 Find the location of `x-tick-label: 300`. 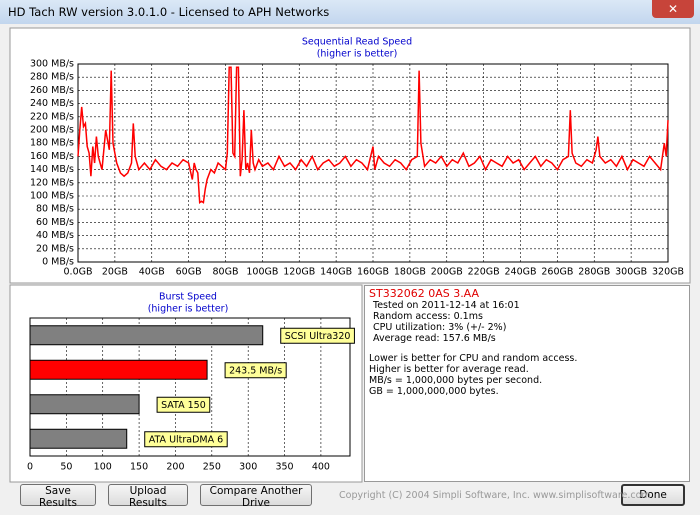

x-tick-label: 300 is located at coordinates (248, 467).